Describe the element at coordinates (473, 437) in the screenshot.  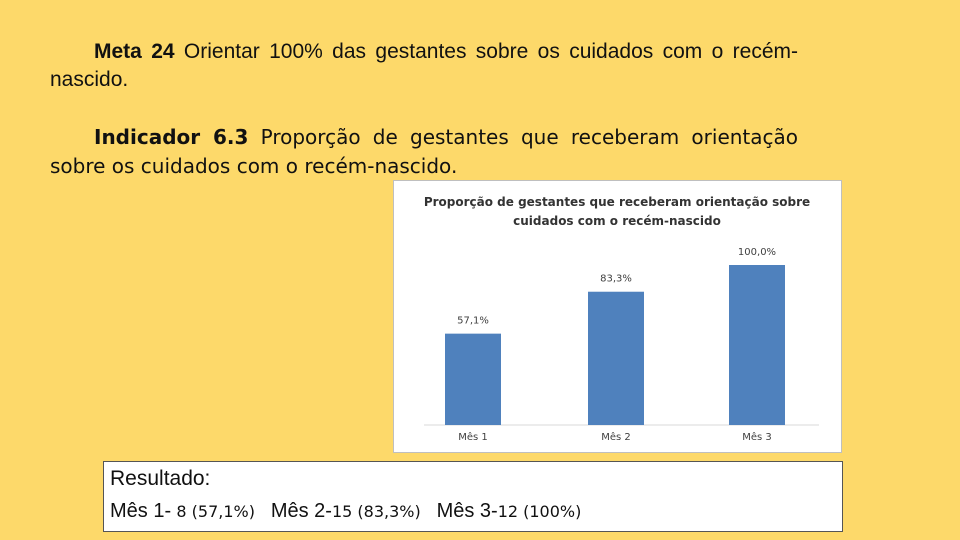
I see `category-label-1: Mês 1` at that location.